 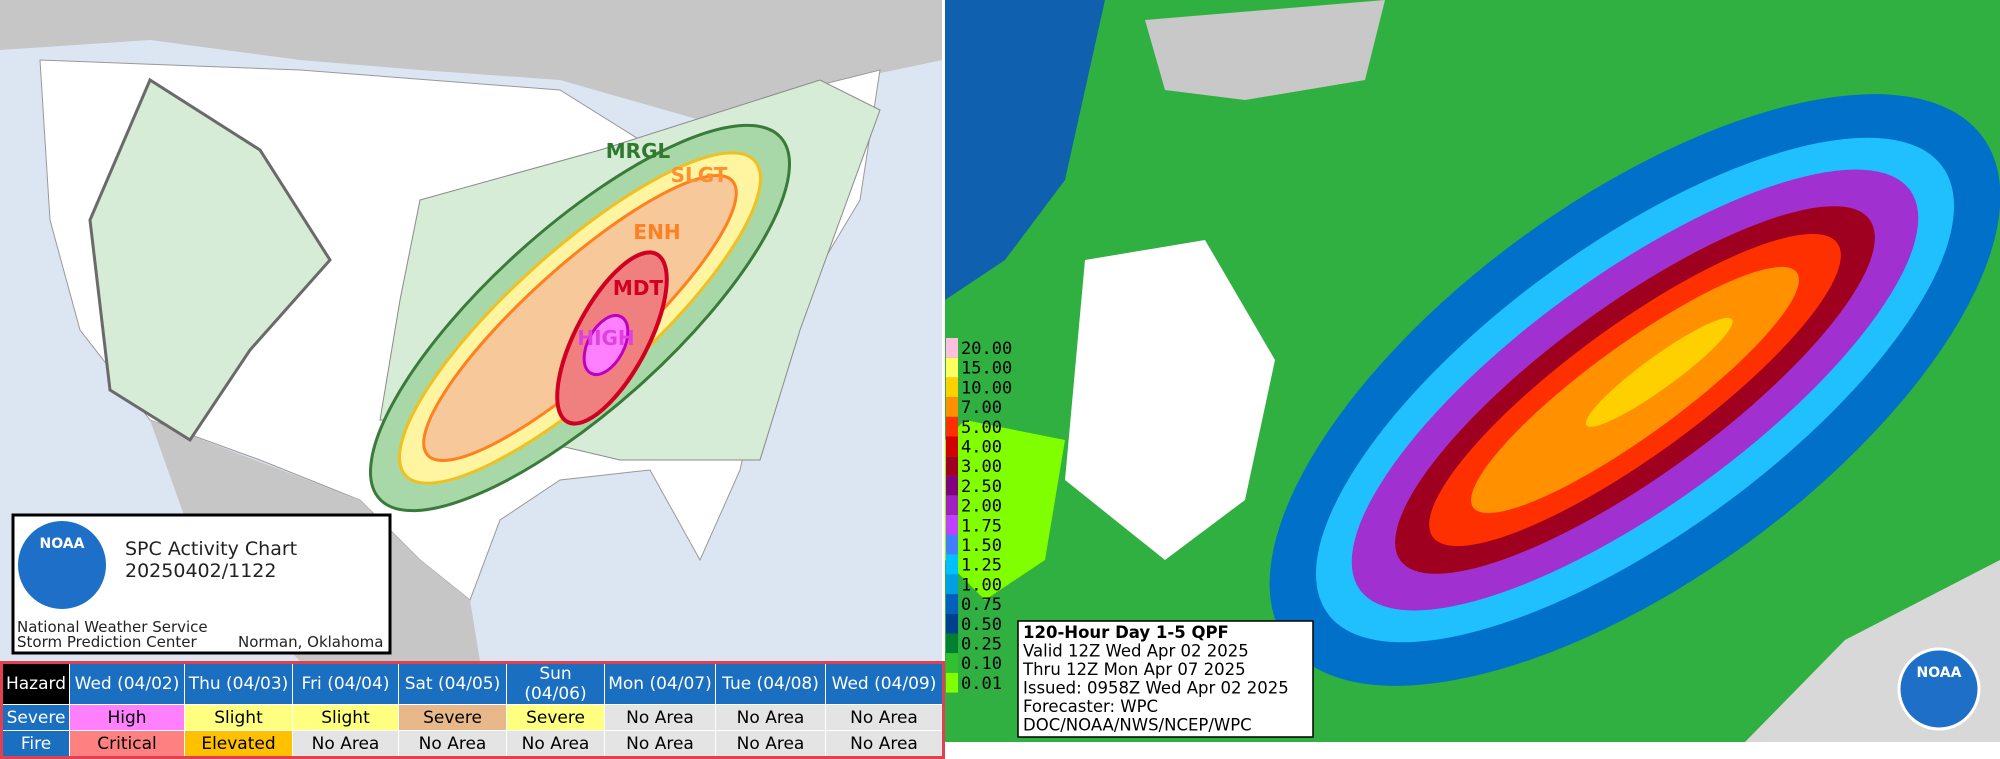 I want to click on legend-label: 7.00, so click(x=981, y=408).